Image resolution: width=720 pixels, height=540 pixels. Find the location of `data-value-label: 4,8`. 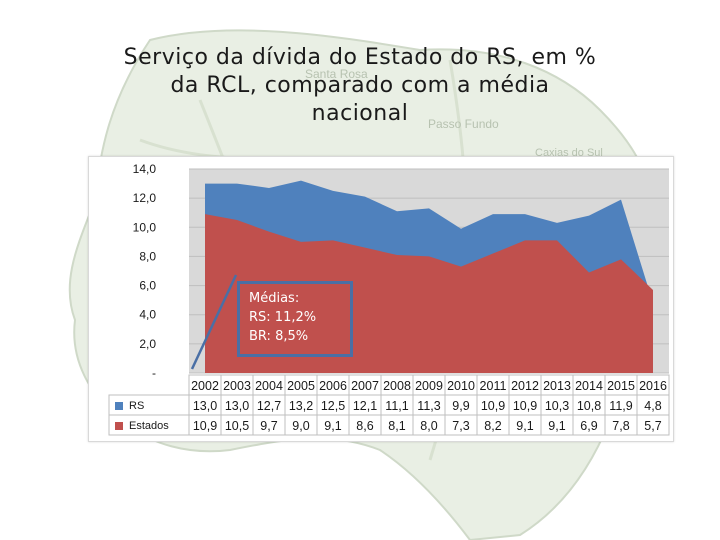

data-value-label: 4,8 is located at coordinates (652, 406).